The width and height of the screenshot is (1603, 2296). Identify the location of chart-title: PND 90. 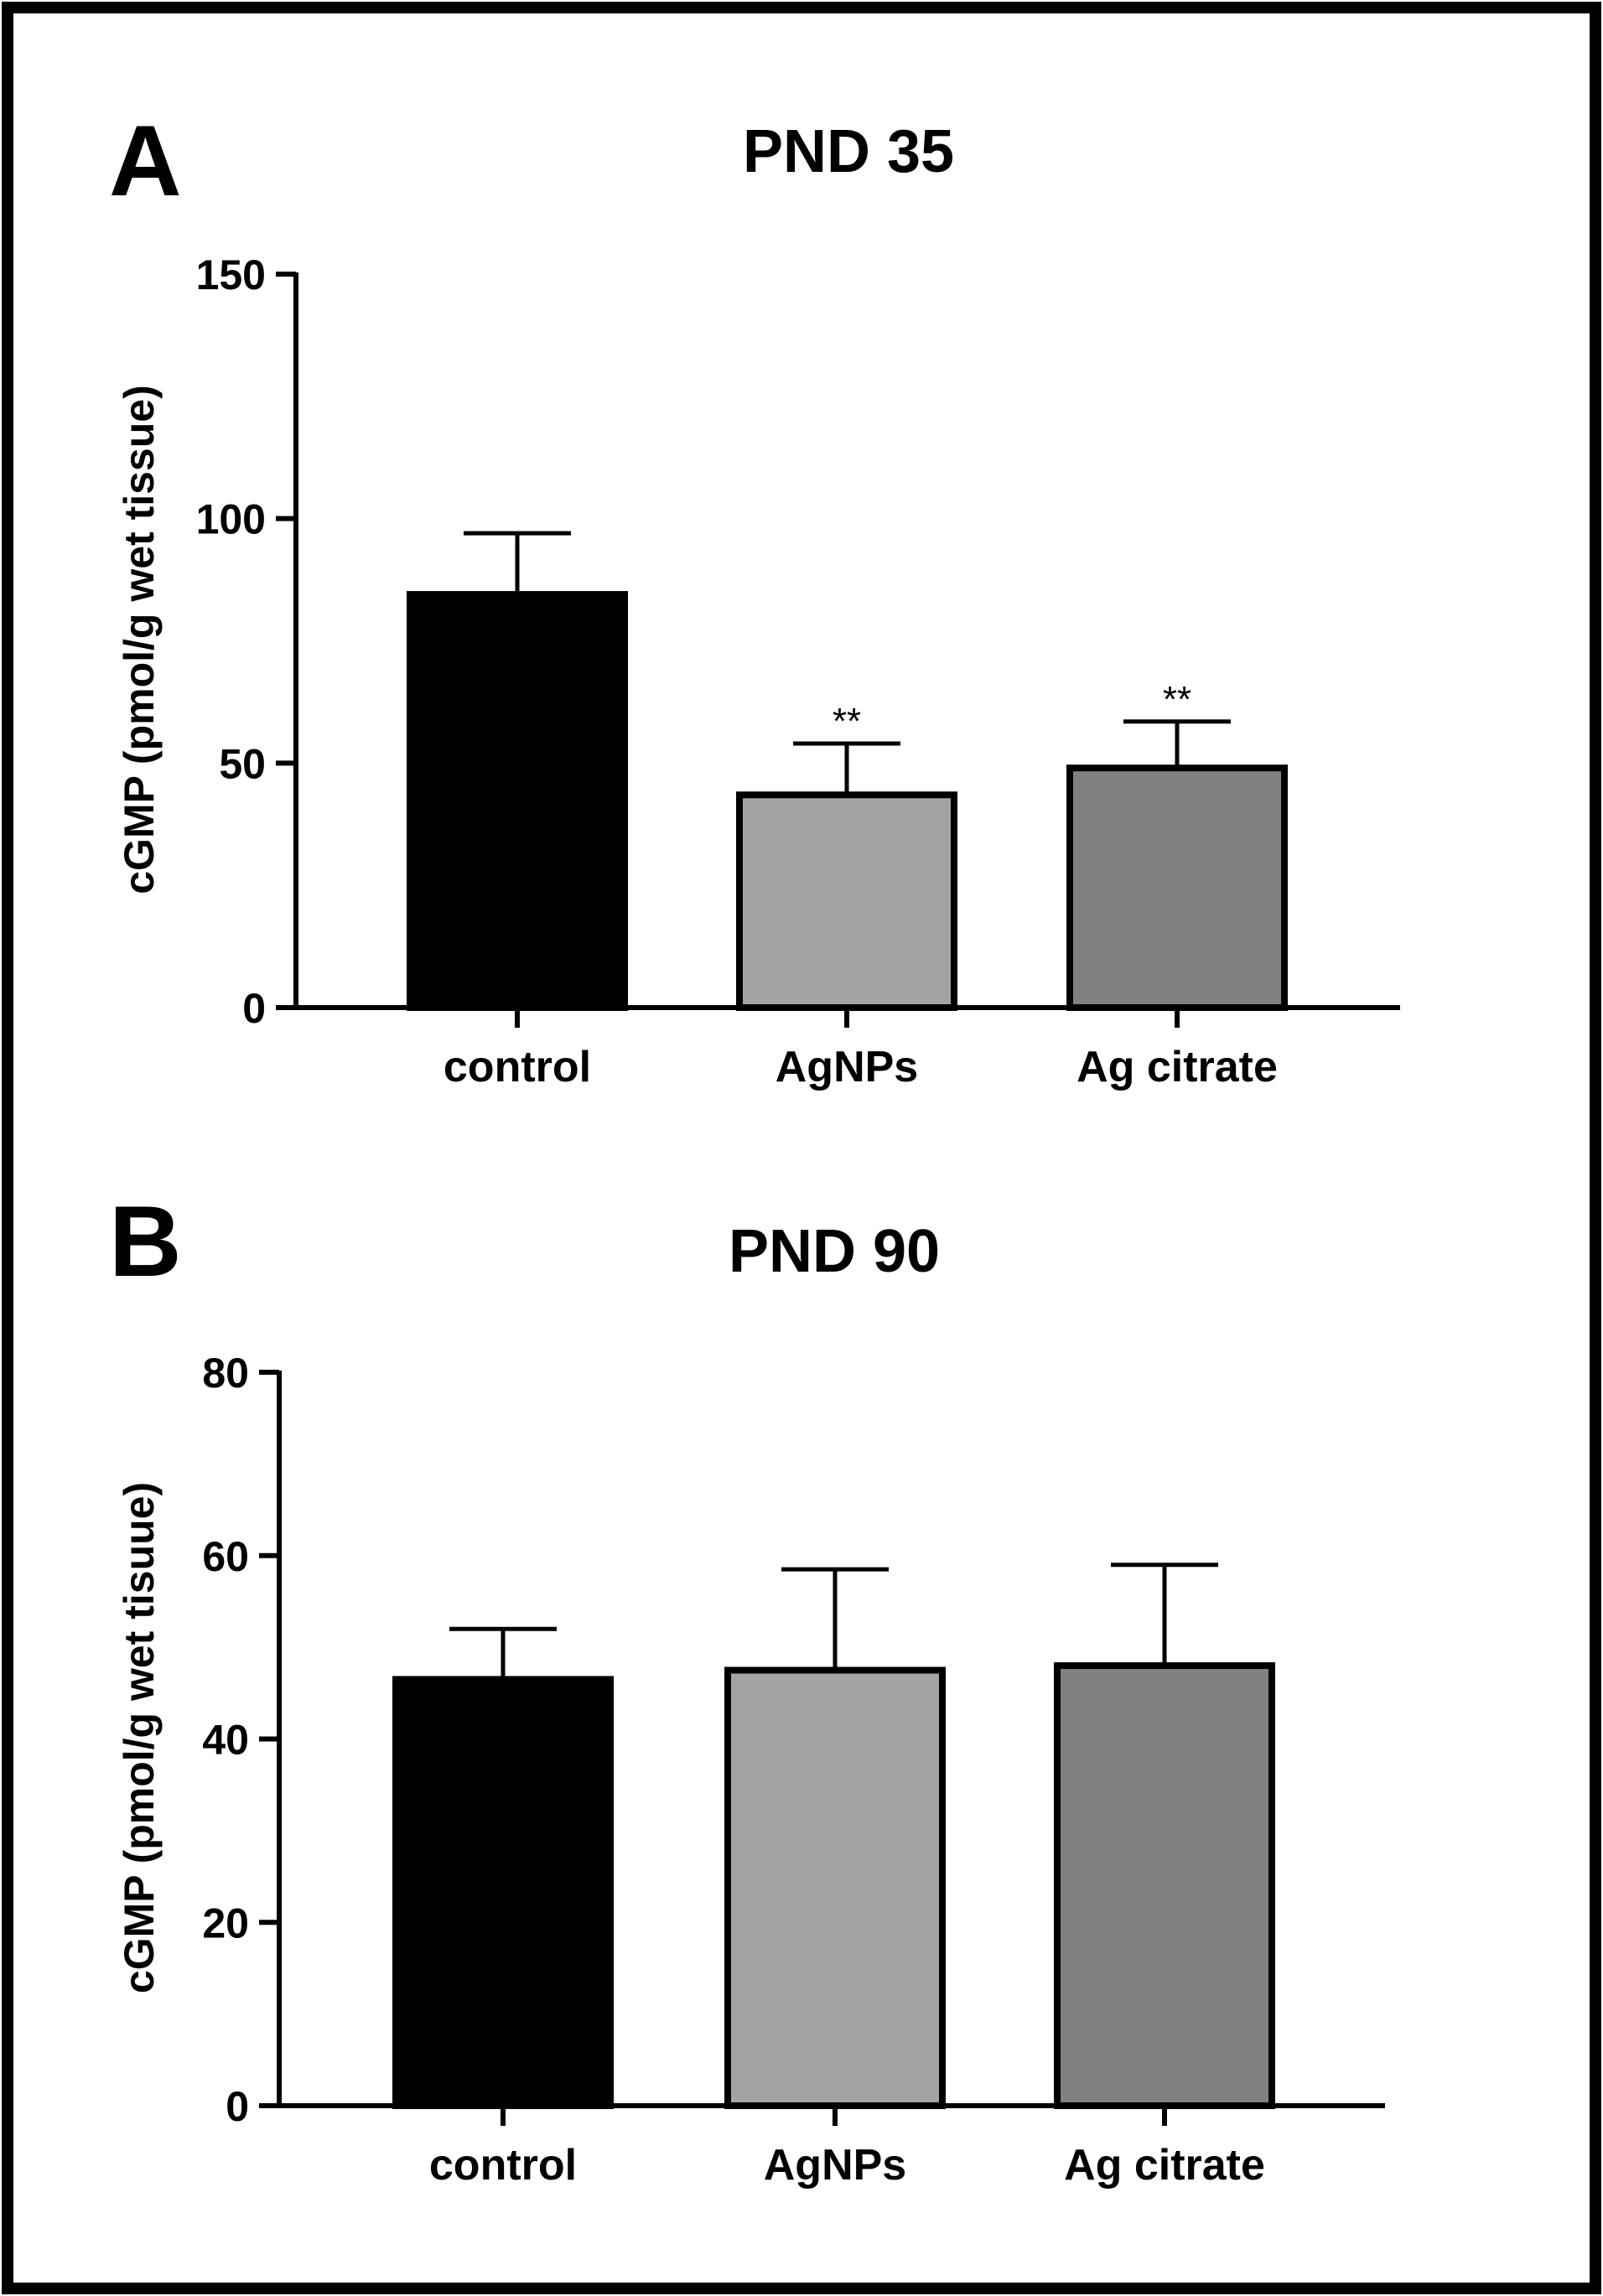
(834, 1251).